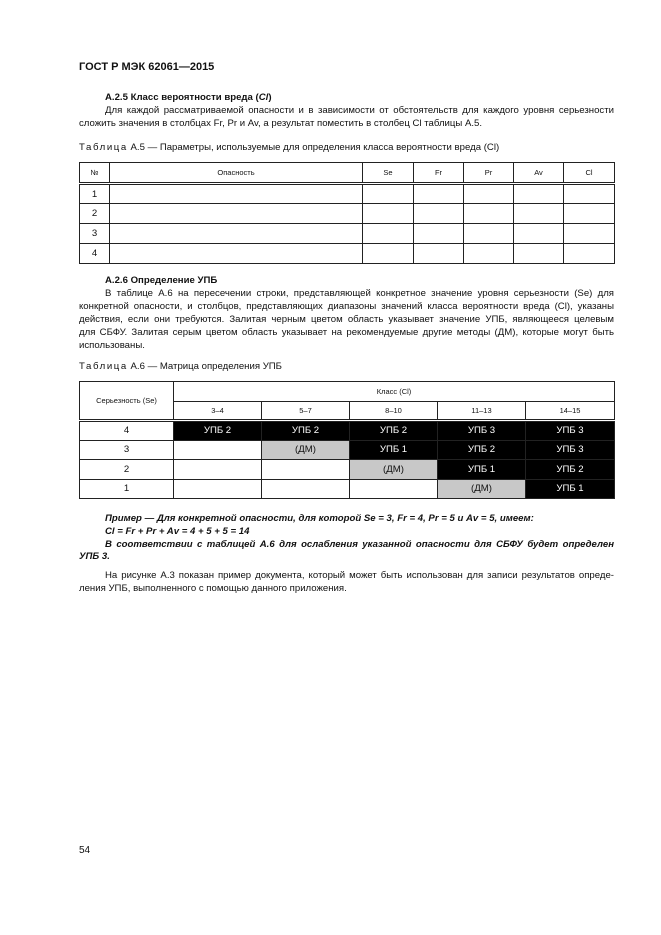 The image size is (661, 935). I want to click on header-cell: Se, so click(388, 173).